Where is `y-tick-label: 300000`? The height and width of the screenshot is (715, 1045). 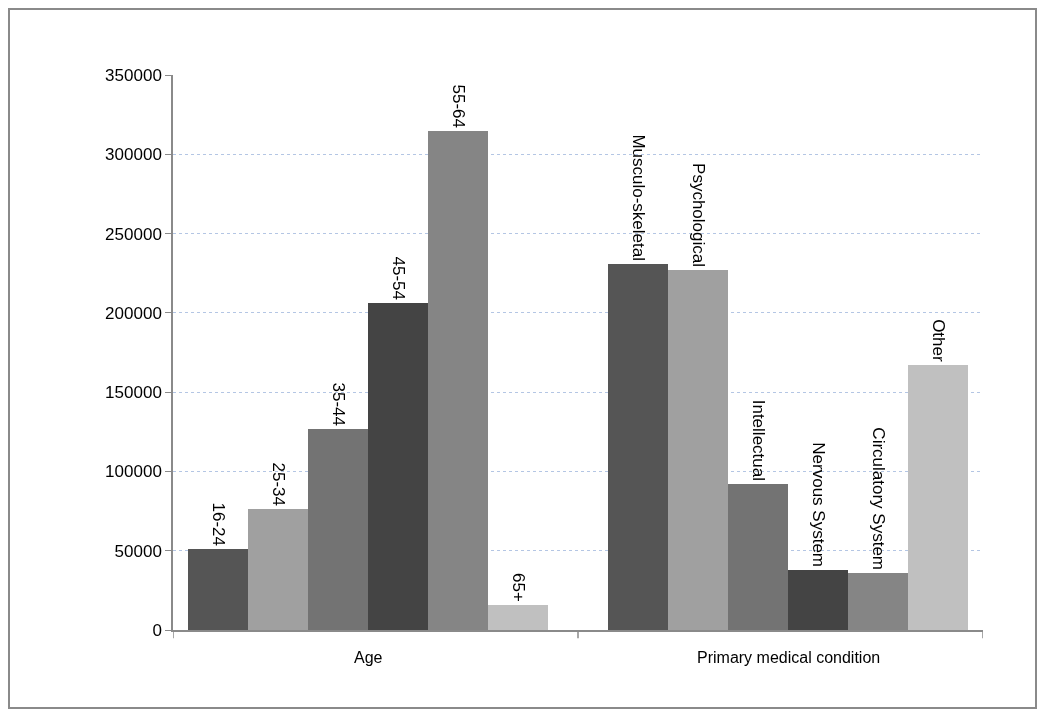 y-tick-label: 300000 is located at coordinates (133, 155).